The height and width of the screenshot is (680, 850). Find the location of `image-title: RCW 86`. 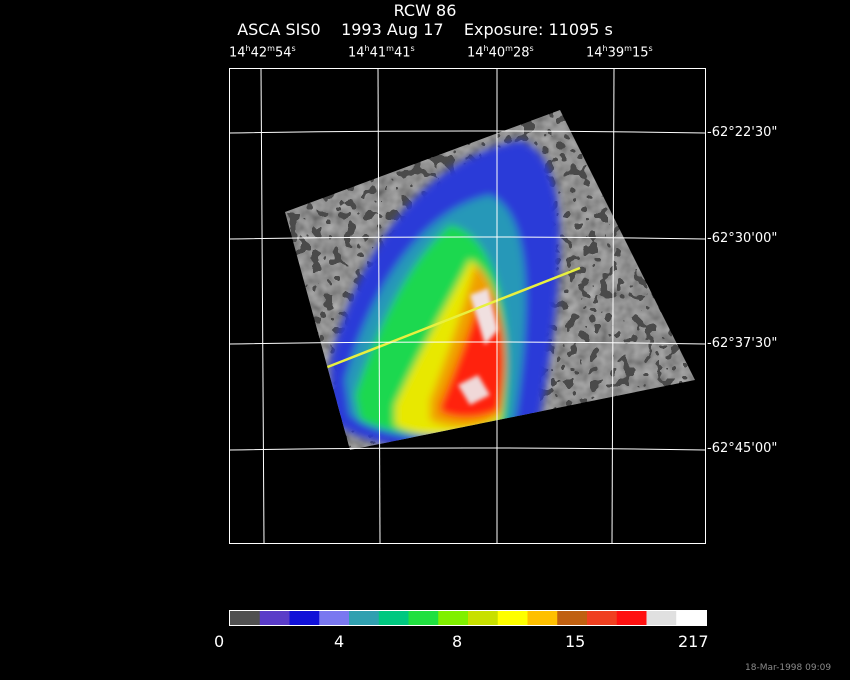

image-title: RCW 86 is located at coordinates (425, 10).